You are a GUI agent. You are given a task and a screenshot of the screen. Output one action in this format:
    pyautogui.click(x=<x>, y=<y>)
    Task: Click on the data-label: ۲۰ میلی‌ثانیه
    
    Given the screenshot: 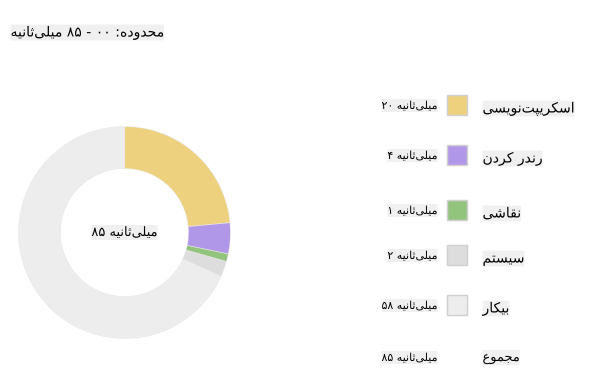 What is the action you would take?
    pyautogui.click(x=409, y=105)
    